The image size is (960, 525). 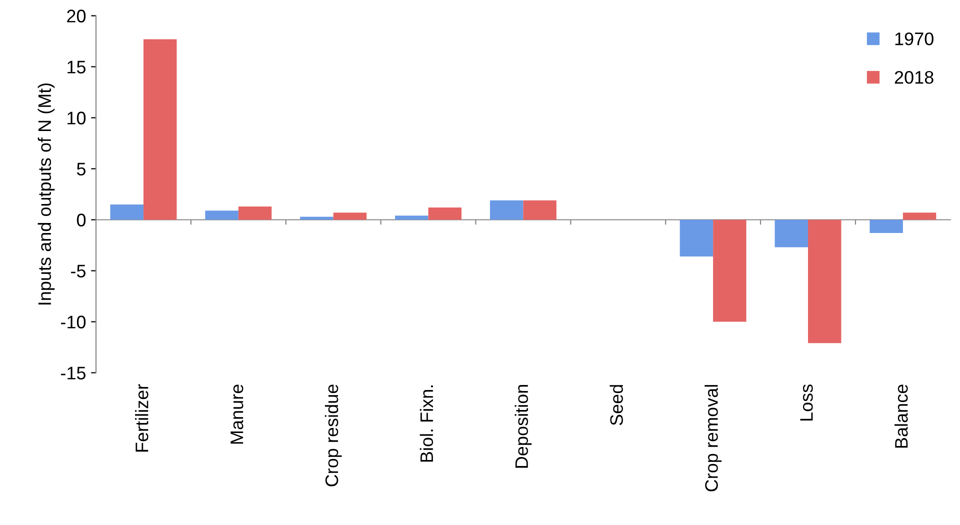 What do you see at coordinates (81, 220) in the screenshot?
I see `y-tick-label: 0` at bounding box center [81, 220].